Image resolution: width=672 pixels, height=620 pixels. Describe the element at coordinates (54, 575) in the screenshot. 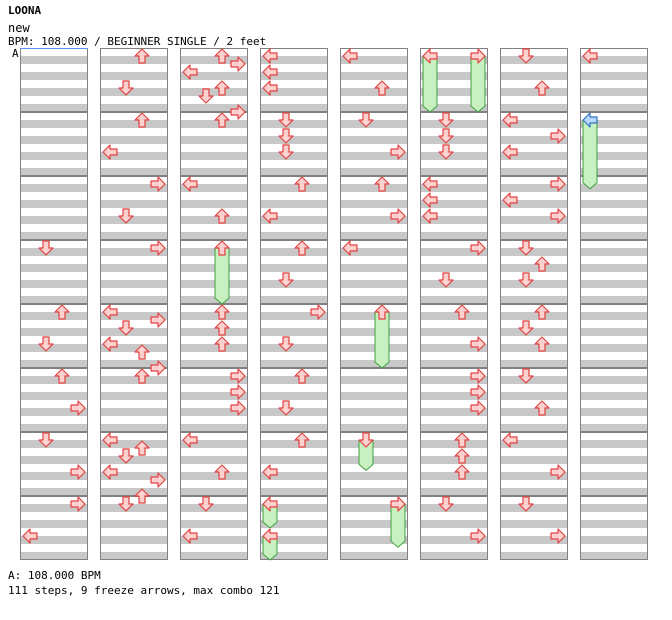

I see `footer-bpm-text: A: 108.000 BPM` at that location.